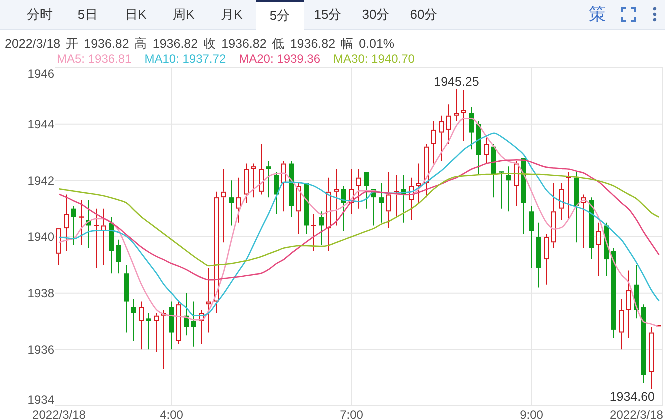  What do you see at coordinates (41, 349) in the screenshot?
I see `y-tick-label: 1936` at bounding box center [41, 349].